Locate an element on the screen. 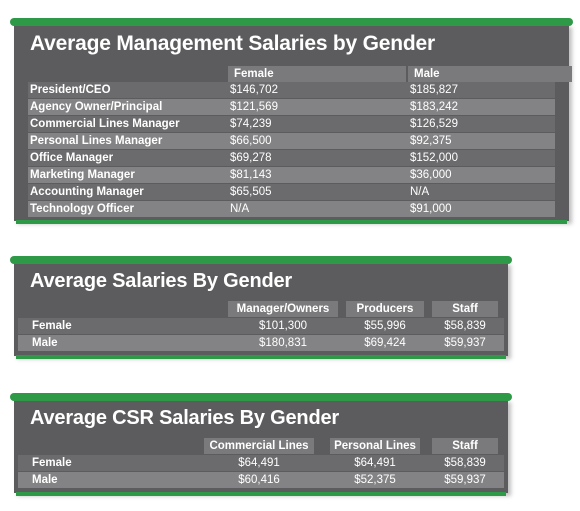 This screenshot has height=511, width=580. table-header-row: Manager/Owners Producers Staff is located at coordinates (261, 309).